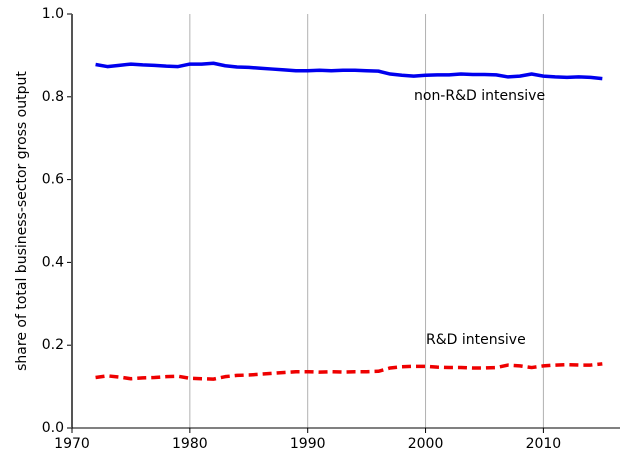 Image resolution: width=620 pixels, height=457 pixels. I want to click on series-label: R&D intensive, so click(476, 340).